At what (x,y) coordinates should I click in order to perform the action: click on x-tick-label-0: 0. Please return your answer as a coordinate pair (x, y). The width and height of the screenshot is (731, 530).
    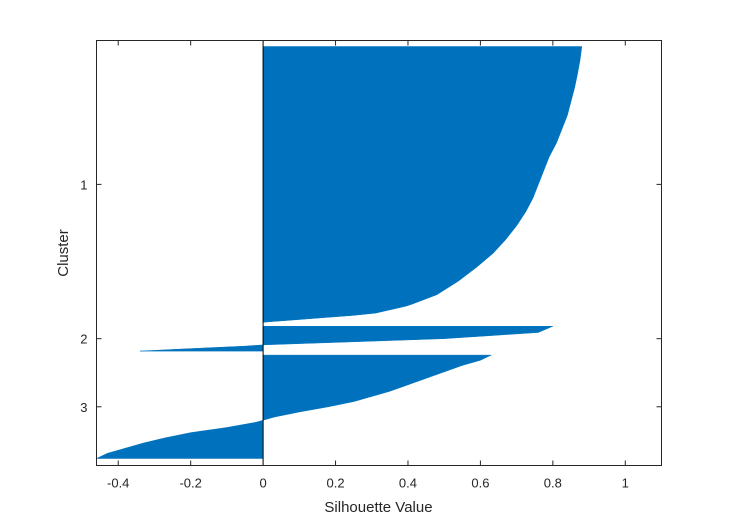
    Looking at the image, I should click on (262, 483).